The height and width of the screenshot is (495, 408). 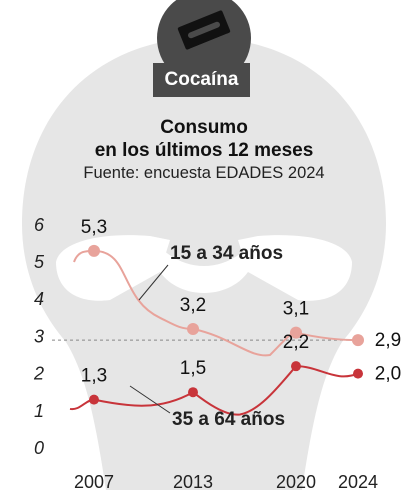 What do you see at coordinates (94, 376) in the screenshot?
I see `data-label-35-64-2007: 1,3` at bounding box center [94, 376].